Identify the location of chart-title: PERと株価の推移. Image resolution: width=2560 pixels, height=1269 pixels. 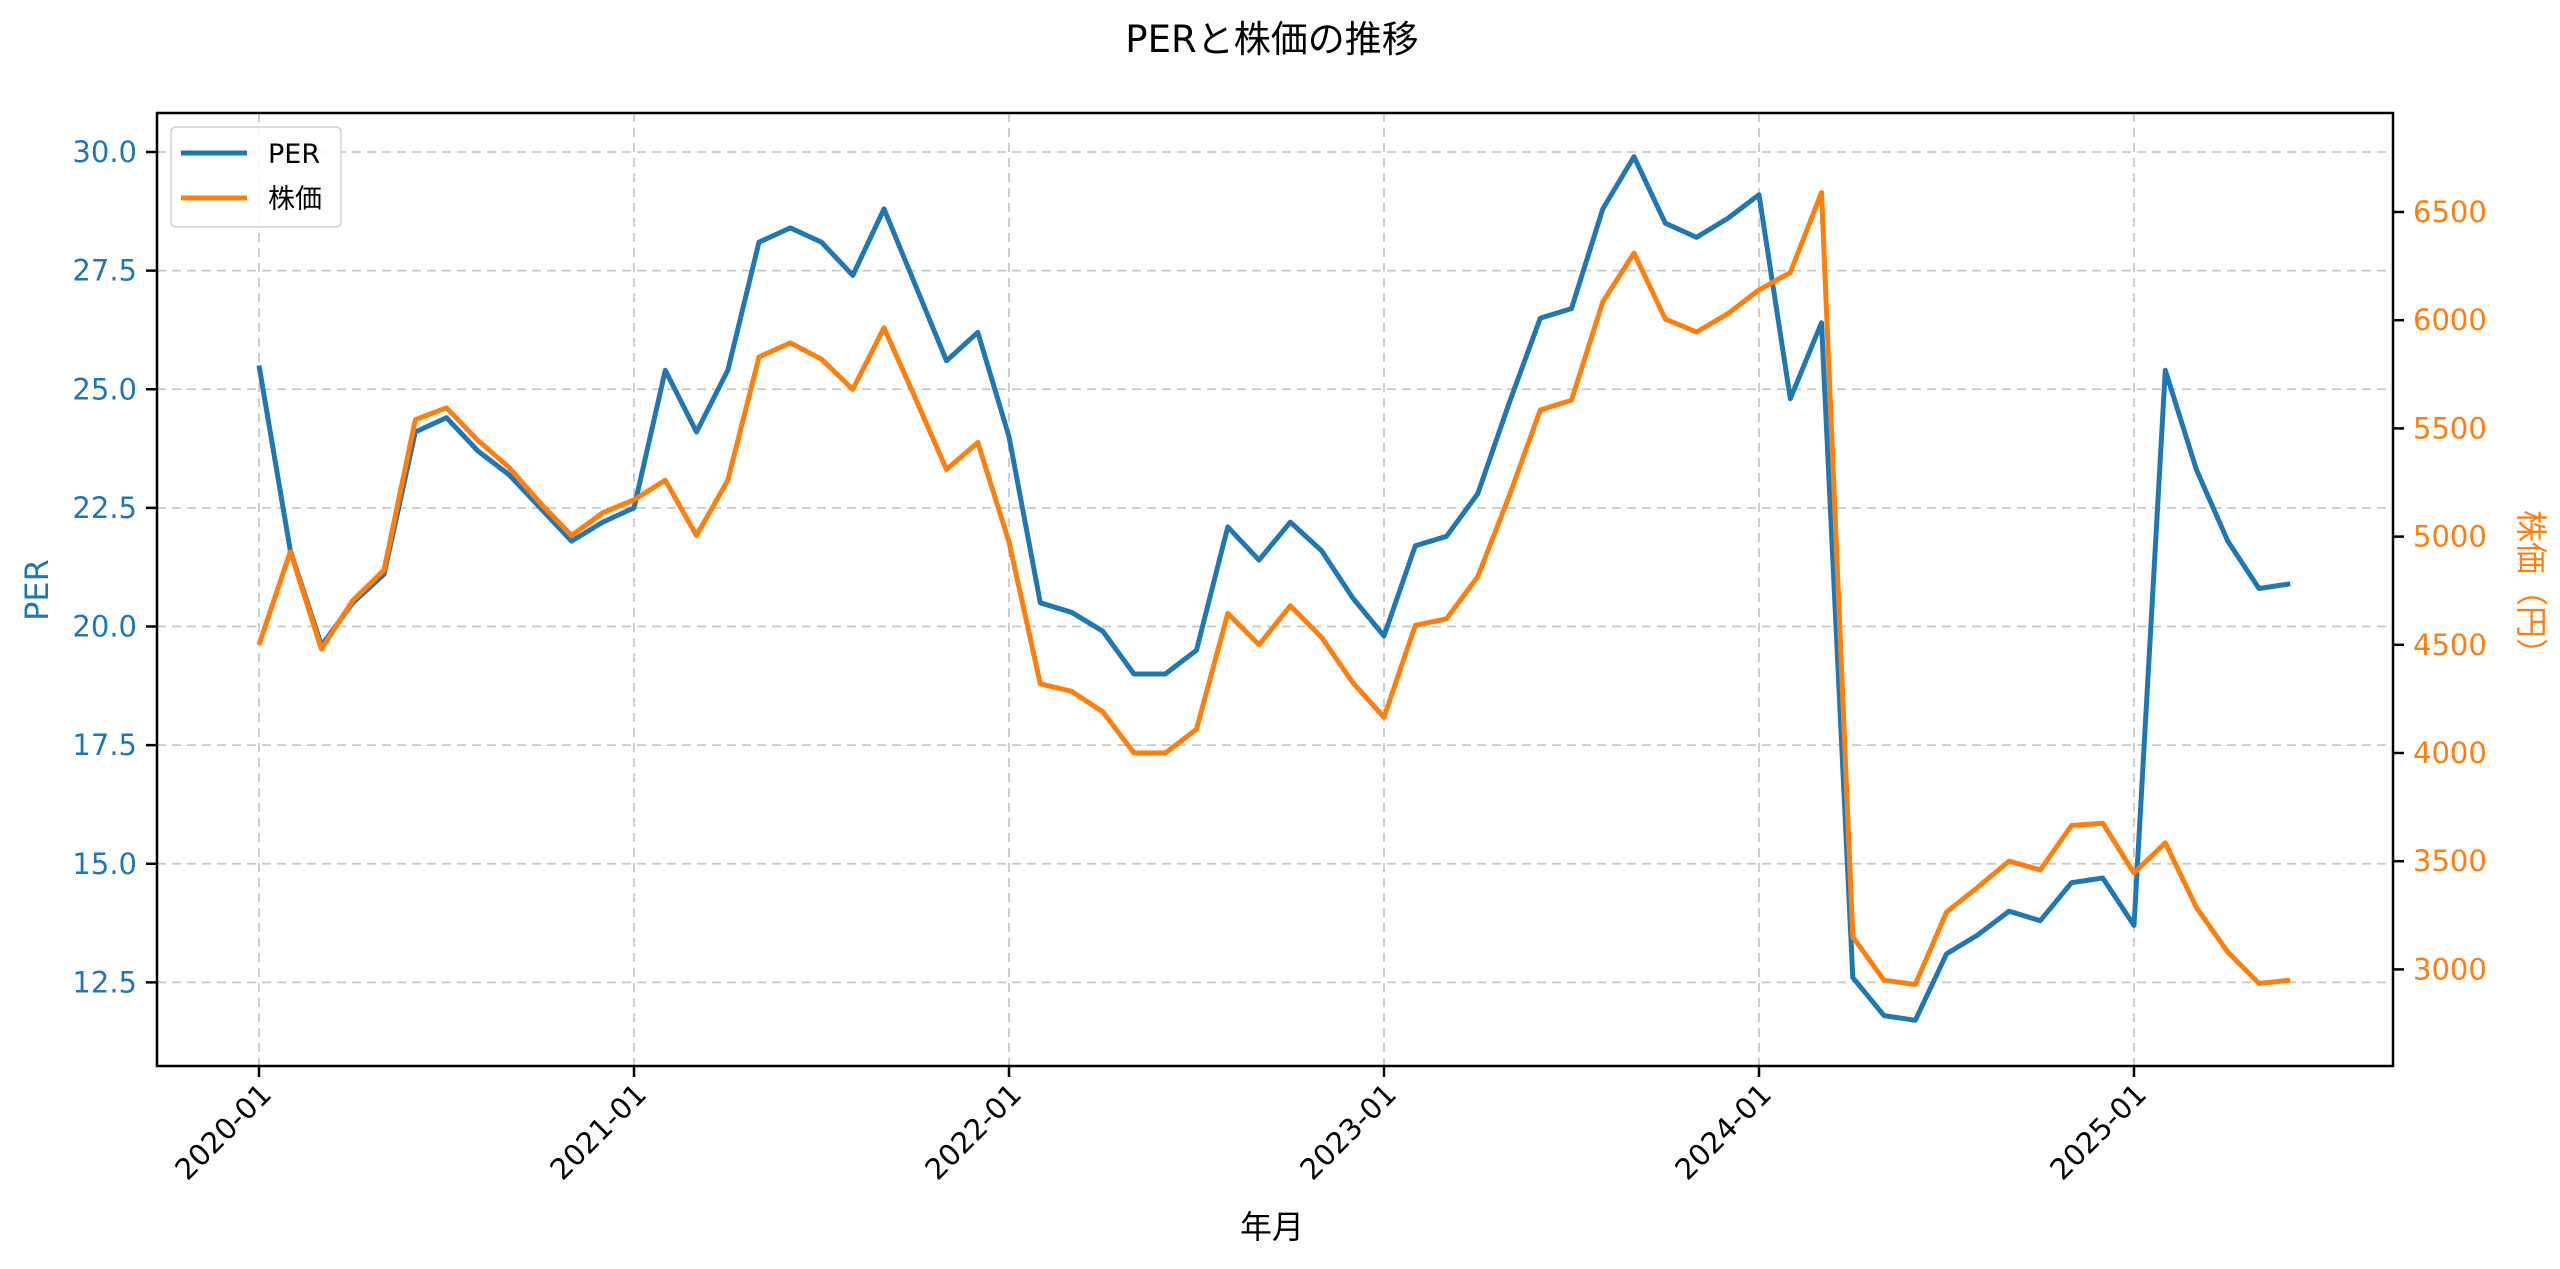
(1271, 39).